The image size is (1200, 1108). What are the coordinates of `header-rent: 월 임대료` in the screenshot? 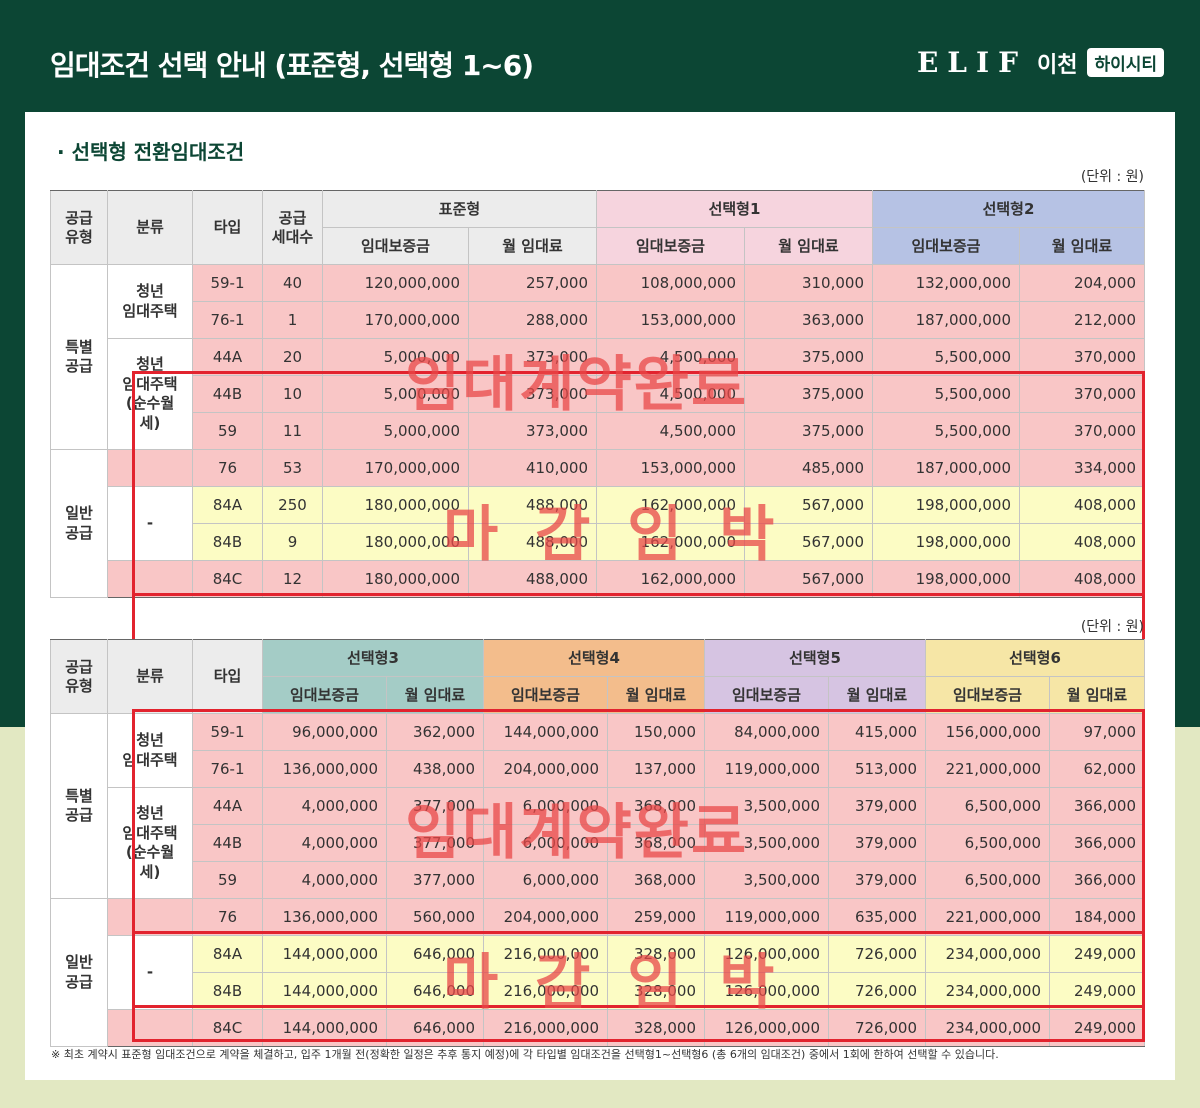 It's located at (532, 246).